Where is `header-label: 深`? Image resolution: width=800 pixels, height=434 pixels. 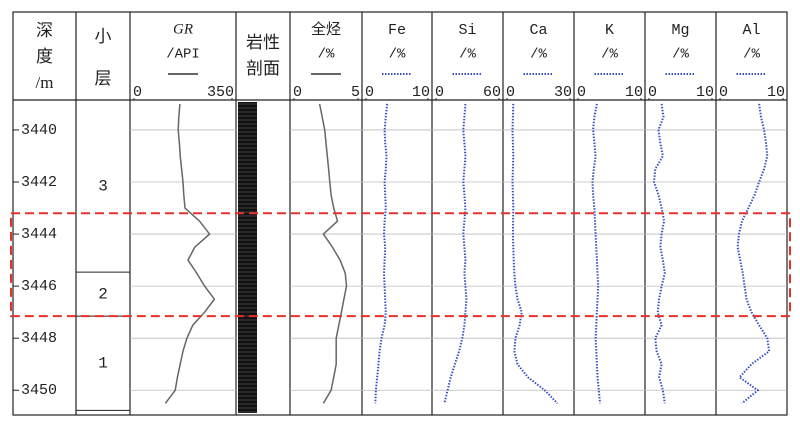
header-label: 深 is located at coordinates (44, 30).